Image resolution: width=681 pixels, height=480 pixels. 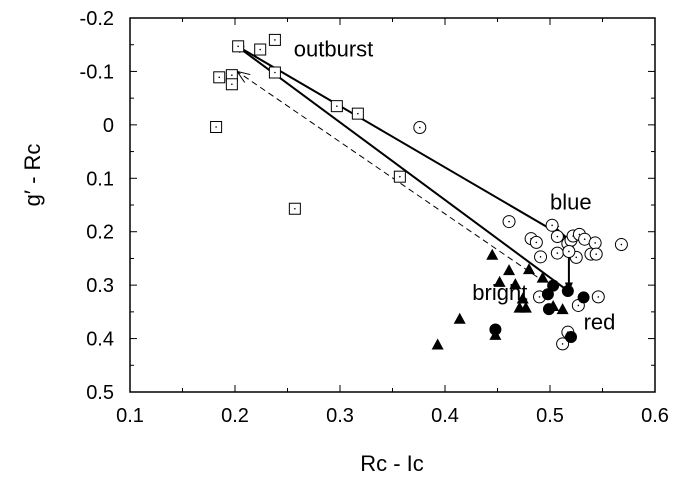 I want to click on y-tick-label: 0.1, so click(x=100, y=179).